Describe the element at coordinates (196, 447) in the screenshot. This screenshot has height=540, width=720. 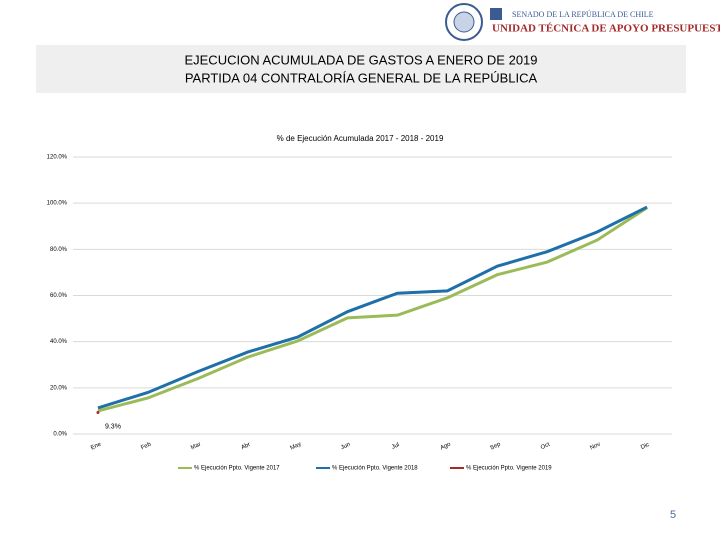
I see `x-tick-label: Mar` at that location.